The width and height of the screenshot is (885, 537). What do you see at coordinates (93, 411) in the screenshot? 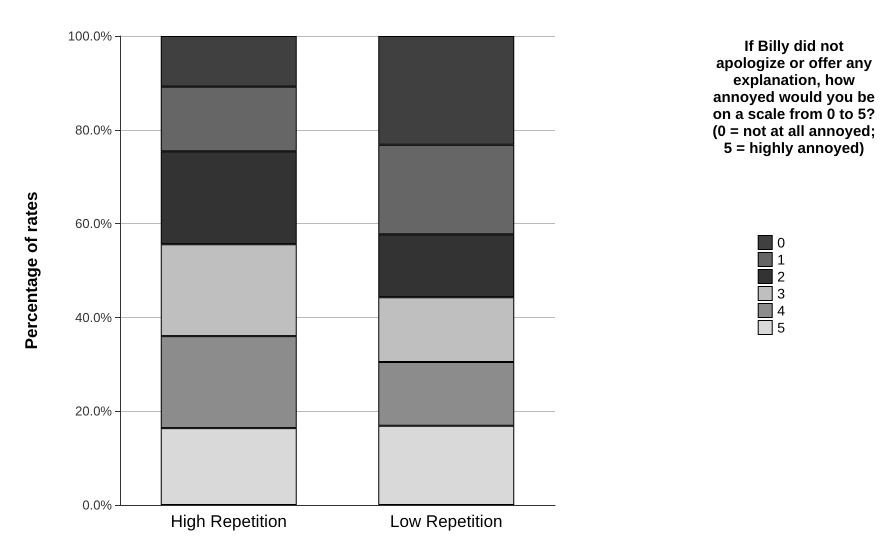
I see `y-tick-label: 20.0%` at bounding box center [93, 411].